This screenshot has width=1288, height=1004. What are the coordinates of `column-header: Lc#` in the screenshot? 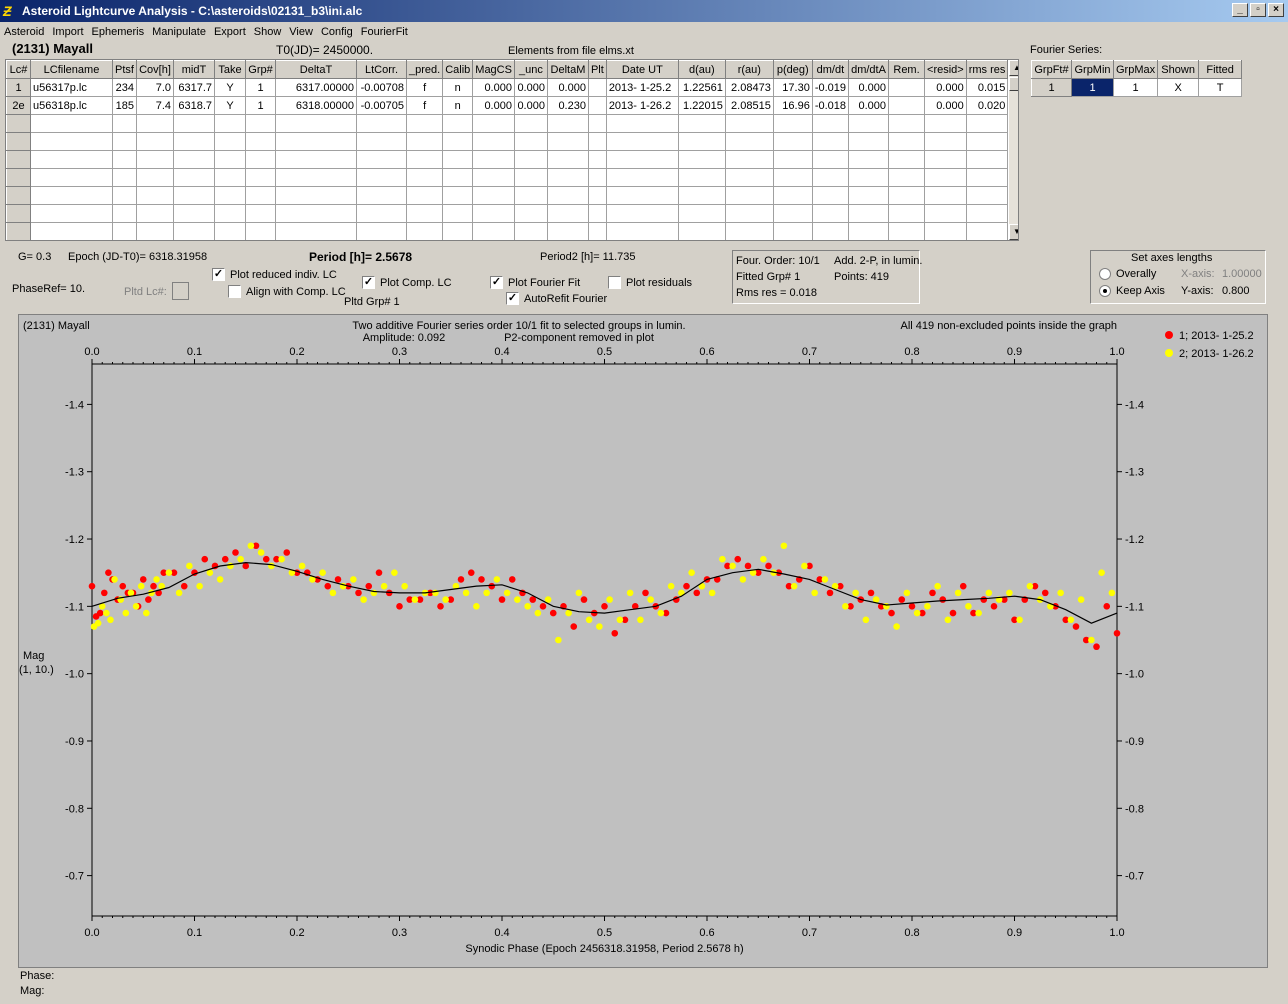 It's located at (18, 69).